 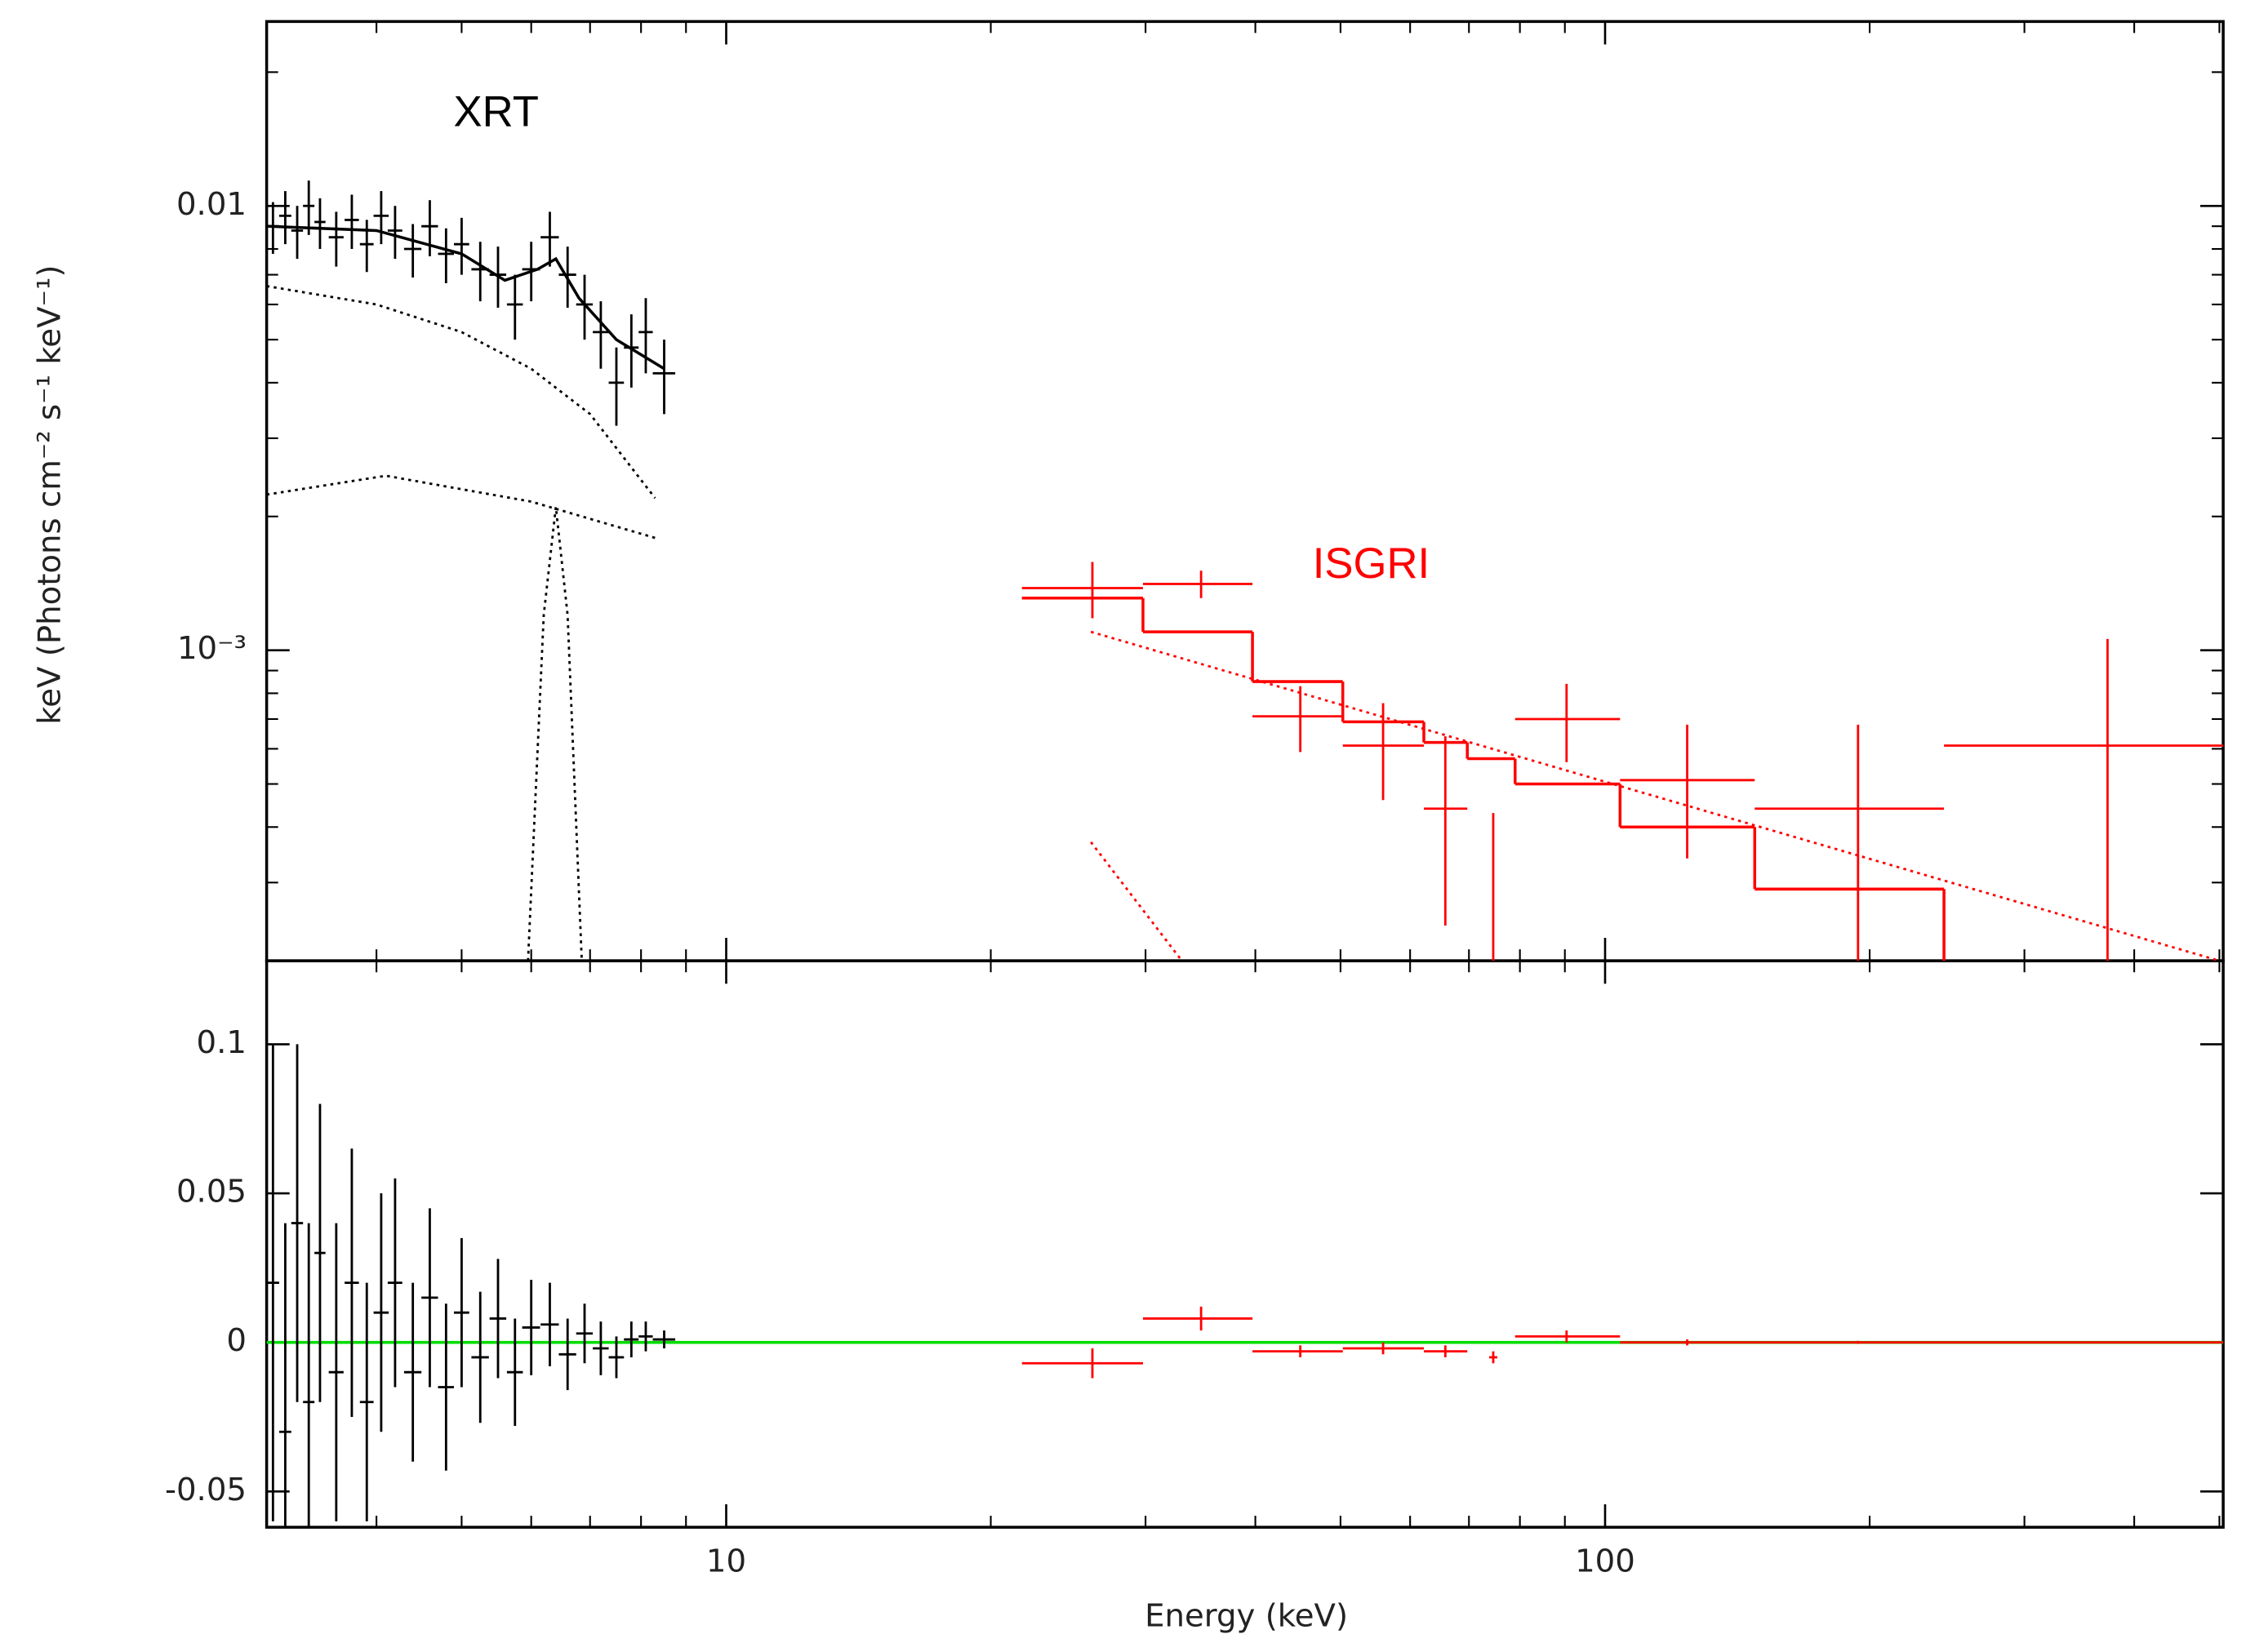 What do you see at coordinates (206, 1490) in the screenshot?
I see `y-tick-label: -0.05` at bounding box center [206, 1490].